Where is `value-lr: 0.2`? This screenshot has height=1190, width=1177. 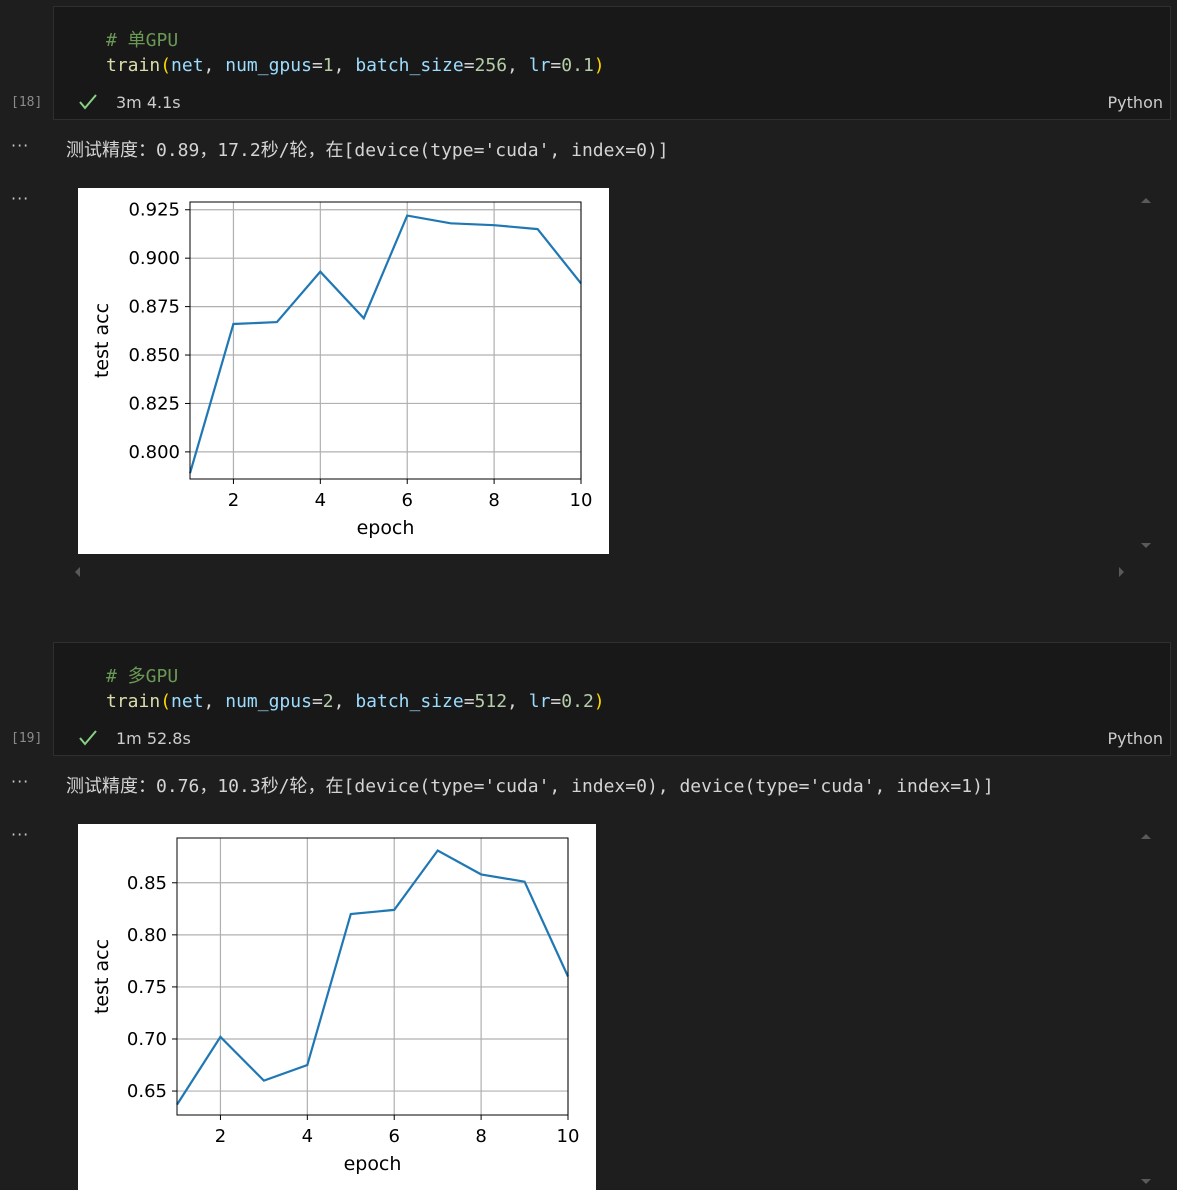
value-lr: 0.2 is located at coordinates (577, 701).